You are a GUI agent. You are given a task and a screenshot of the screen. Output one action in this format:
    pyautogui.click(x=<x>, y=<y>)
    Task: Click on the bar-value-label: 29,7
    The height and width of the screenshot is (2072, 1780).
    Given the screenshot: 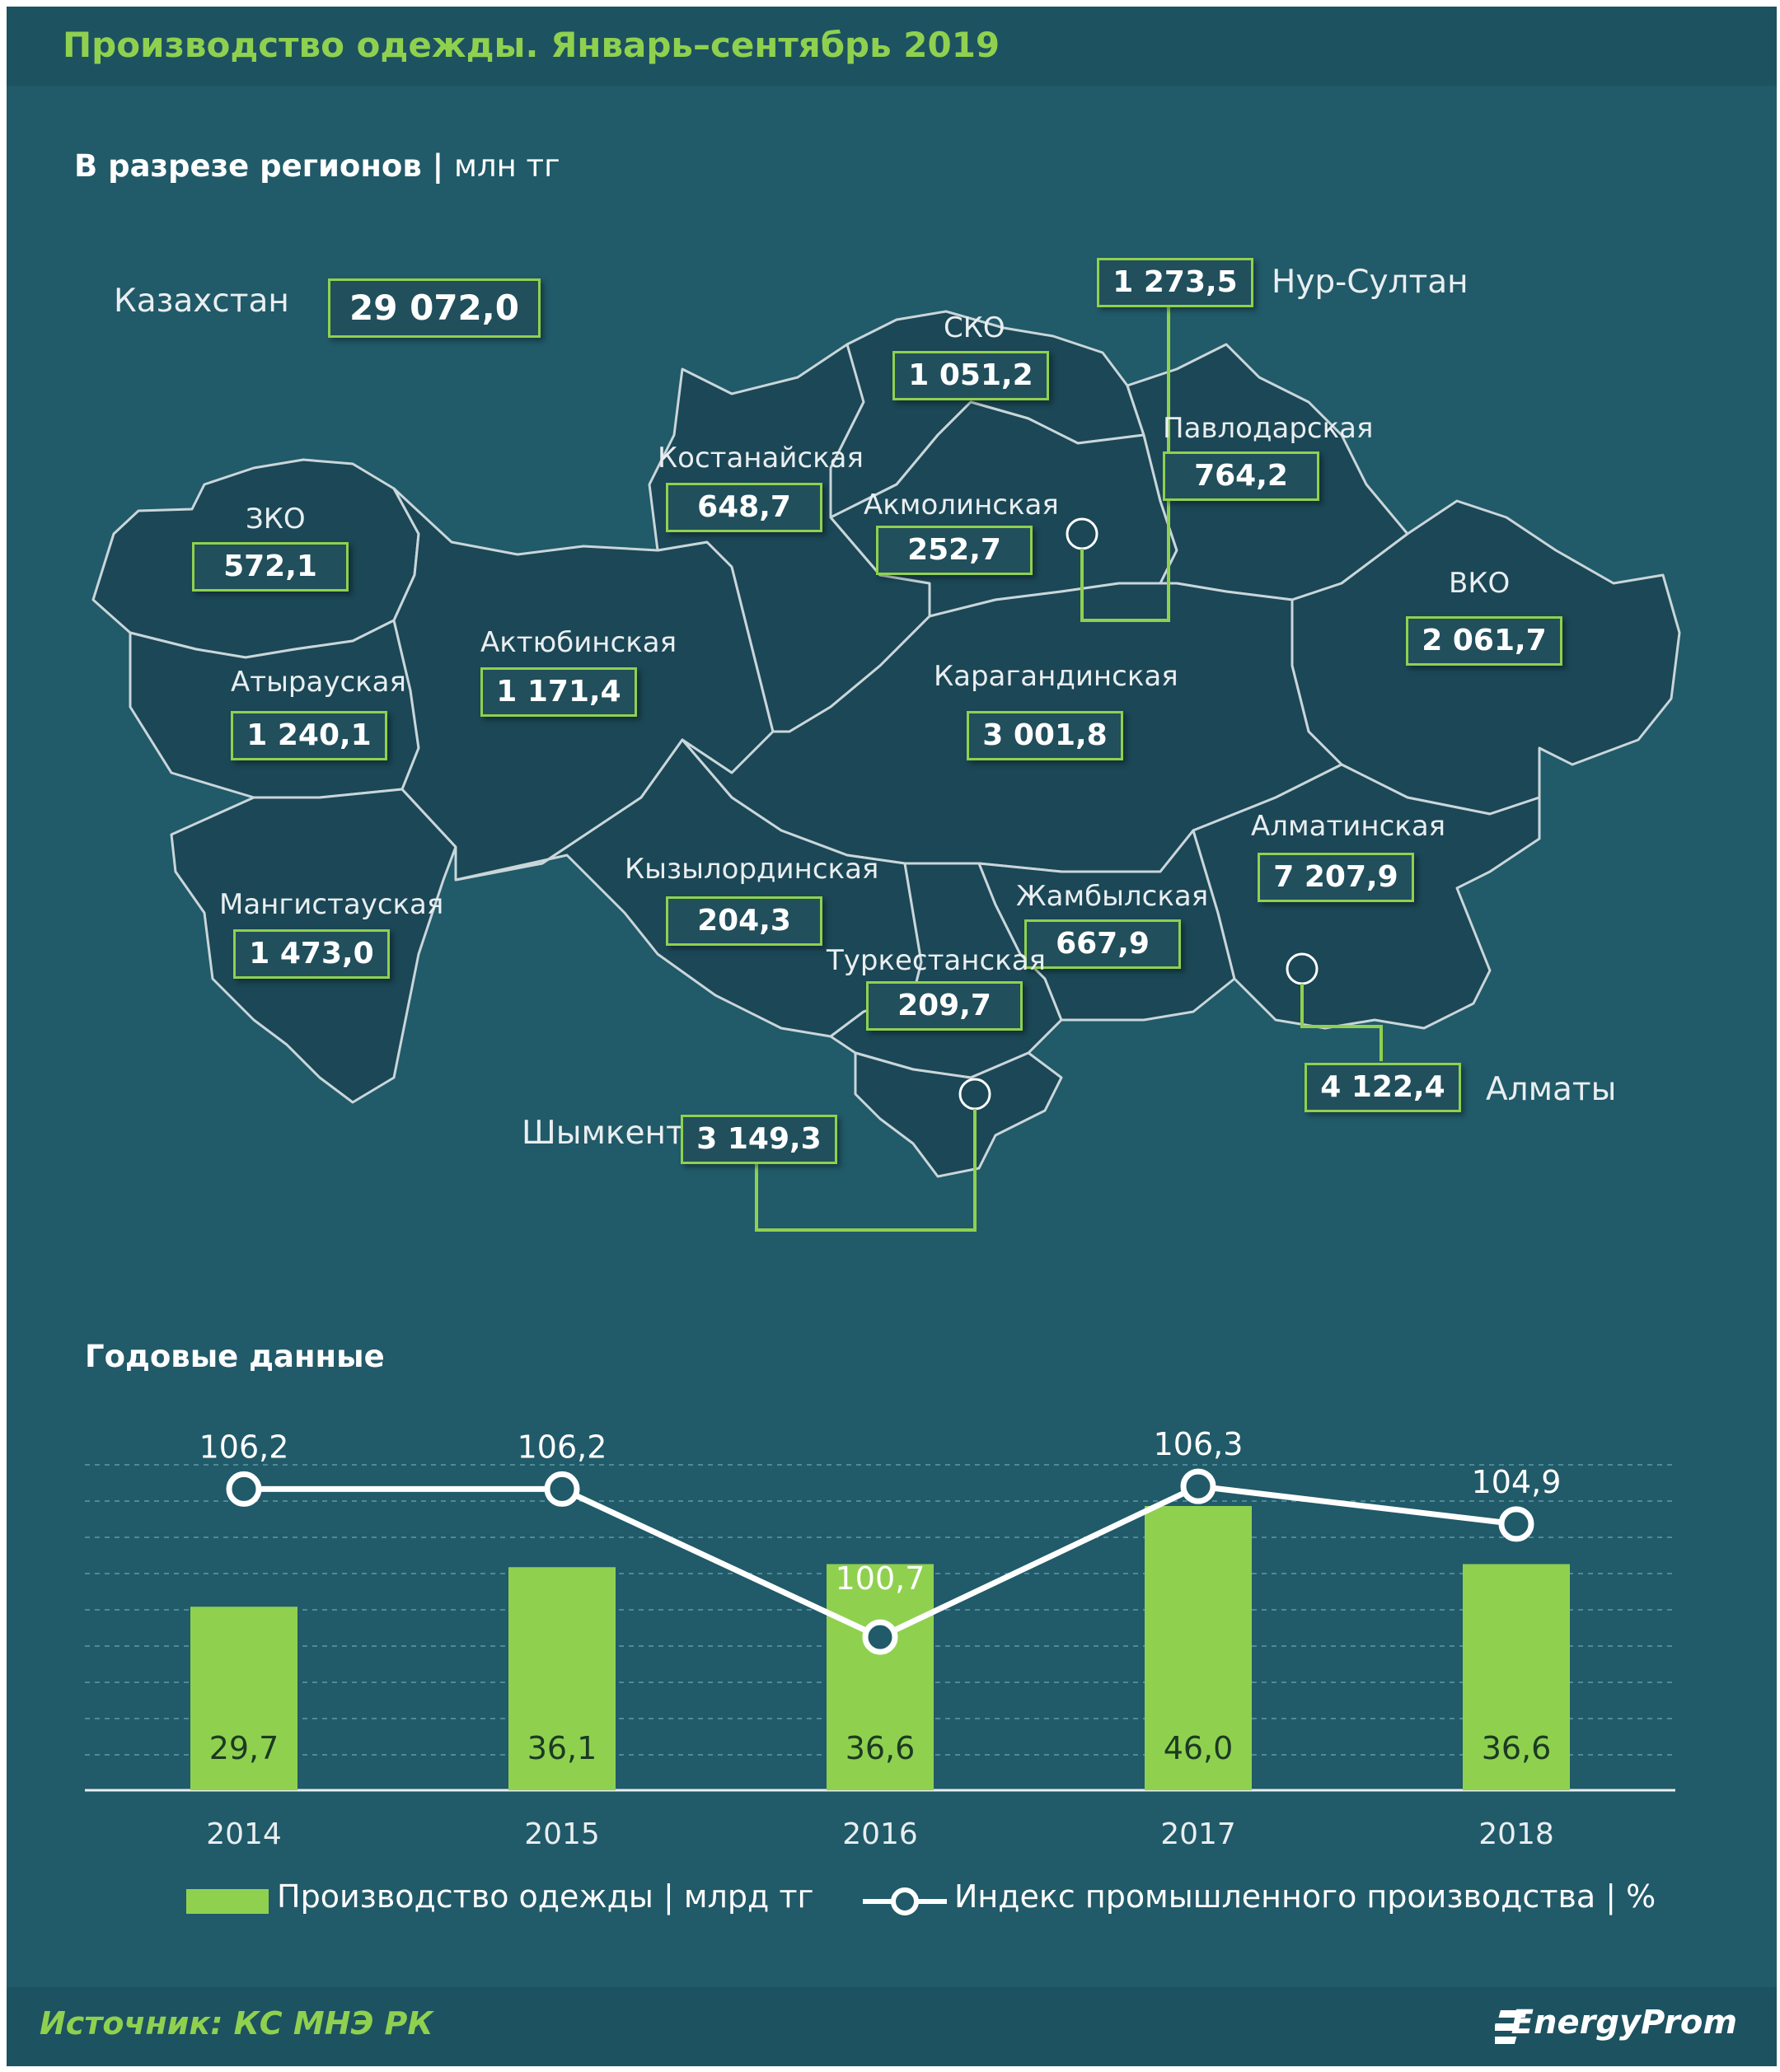 What is the action you would take?
    pyautogui.click(x=244, y=1748)
    